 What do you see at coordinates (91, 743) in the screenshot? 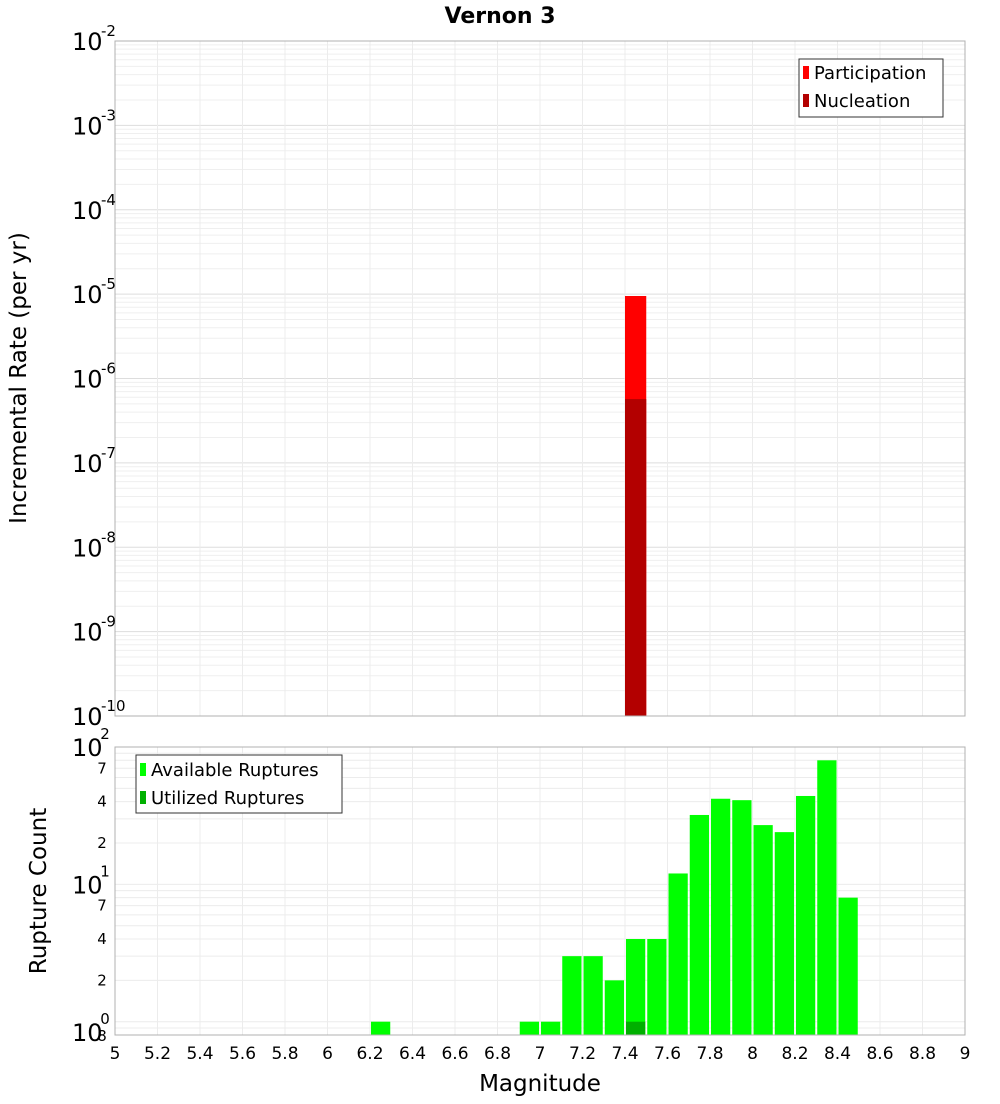
I see `y-tick-label: 10²` at bounding box center [91, 743].